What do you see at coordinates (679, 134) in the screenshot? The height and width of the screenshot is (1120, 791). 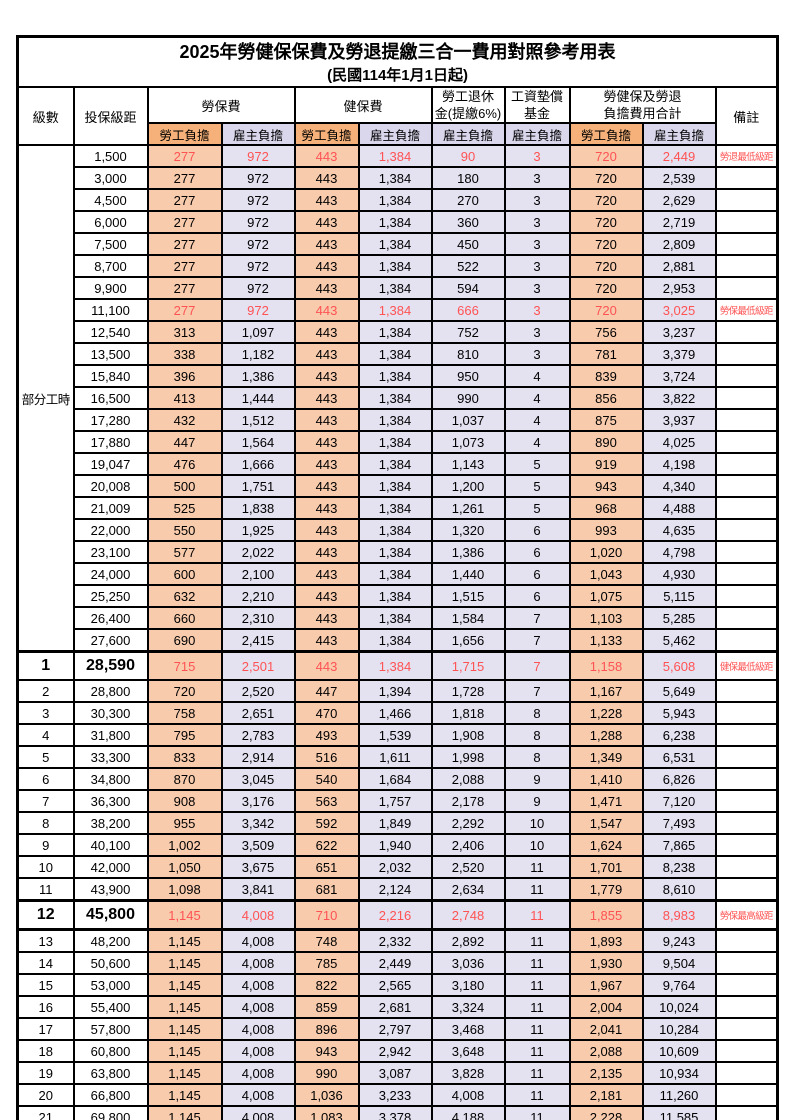 I see `subheader-total-employer: 雇主負擔` at bounding box center [679, 134].